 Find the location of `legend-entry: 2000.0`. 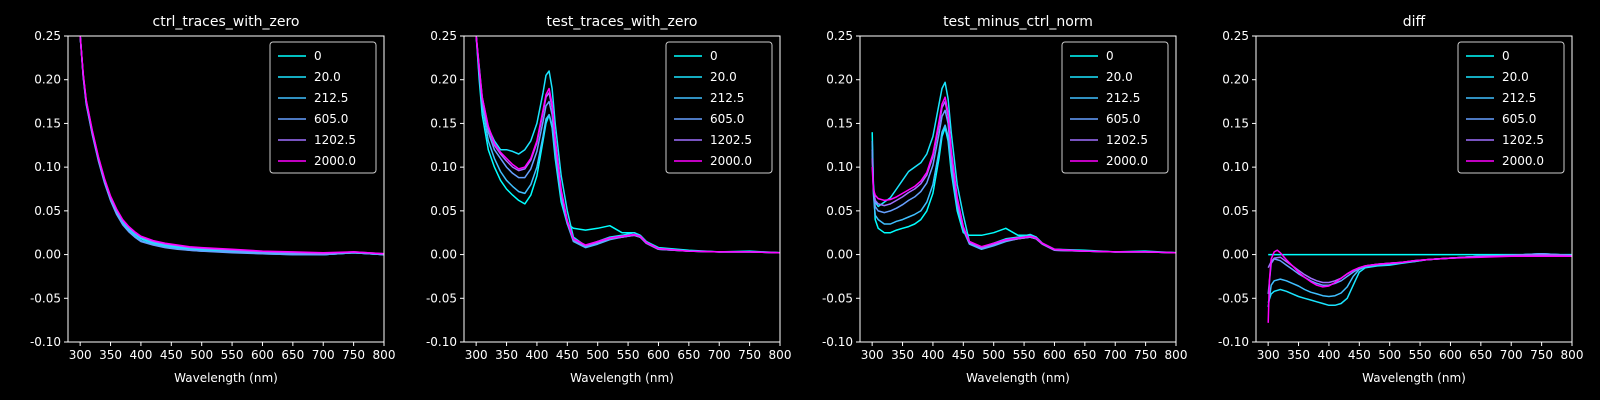

legend-entry: 2000.0 is located at coordinates (731, 161).